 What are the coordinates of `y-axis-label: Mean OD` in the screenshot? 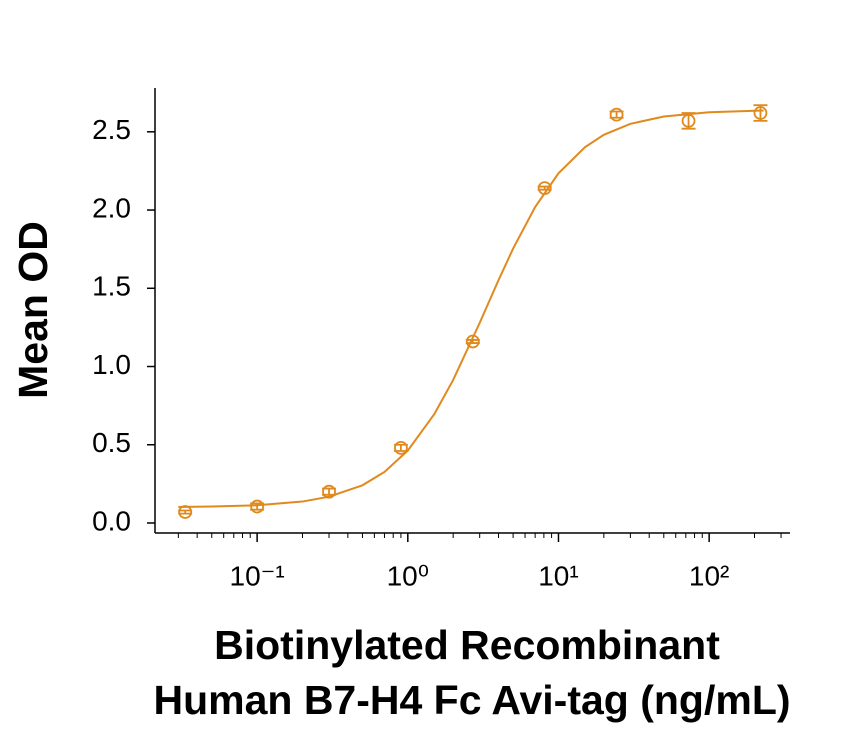 It's located at (33, 310).